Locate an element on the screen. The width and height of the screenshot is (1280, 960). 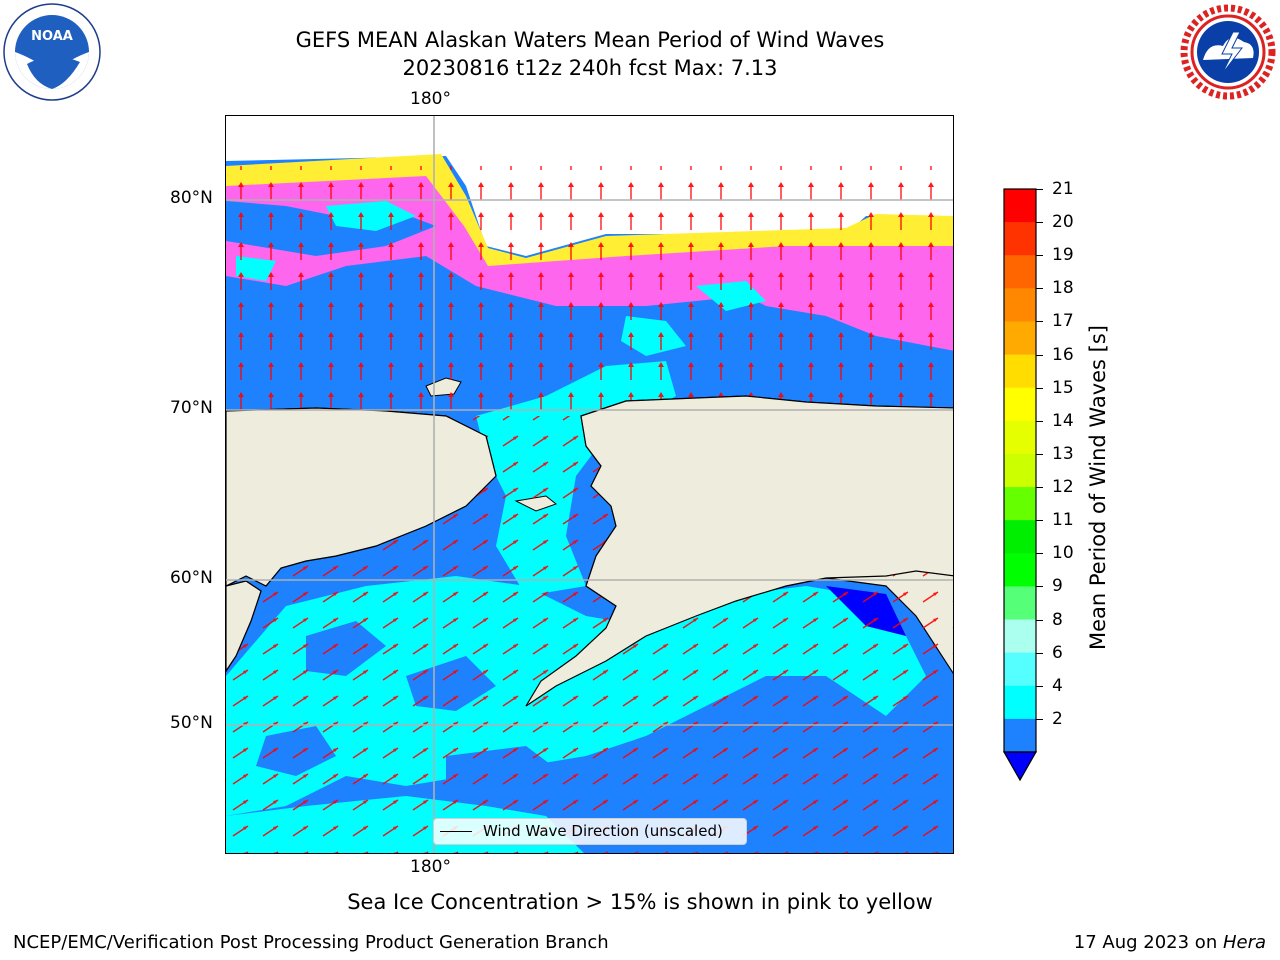
colorbar-tick-label: 19 is located at coordinates (1063, 255).